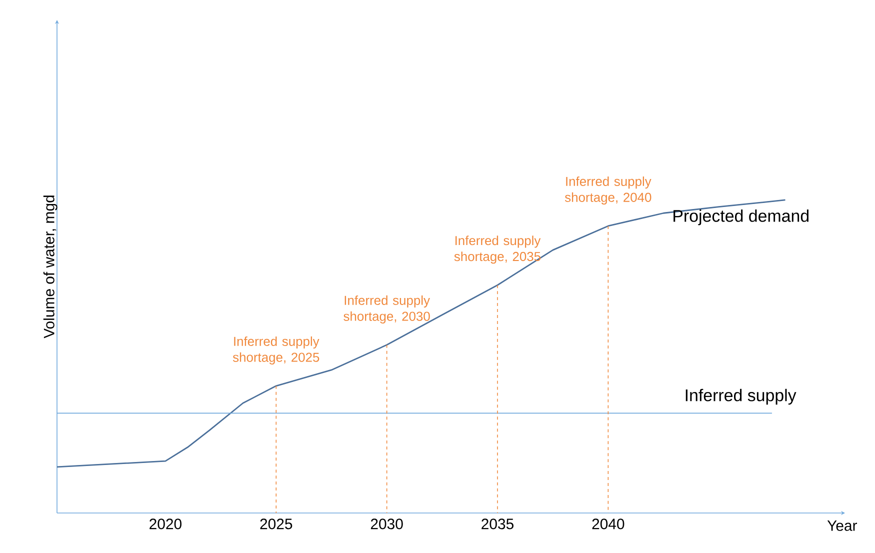 The height and width of the screenshot is (553, 875). What do you see at coordinates (842, 525) in the screenshot?
I see `x-axis-title: Year` at bounding box center [842, 525].